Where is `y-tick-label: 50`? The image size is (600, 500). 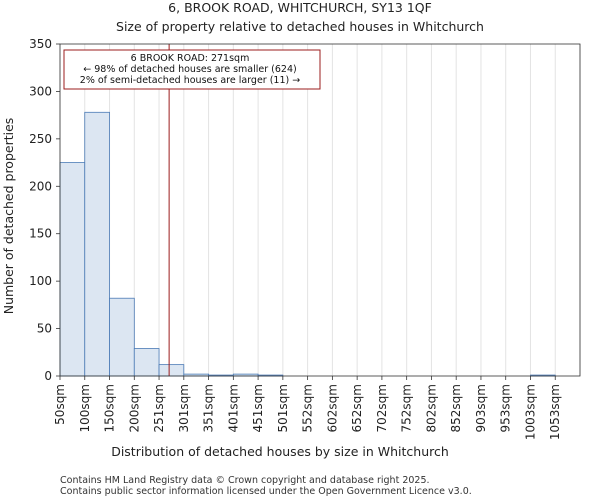 y-tick-label: 50 is located at coordinates (44, 329).